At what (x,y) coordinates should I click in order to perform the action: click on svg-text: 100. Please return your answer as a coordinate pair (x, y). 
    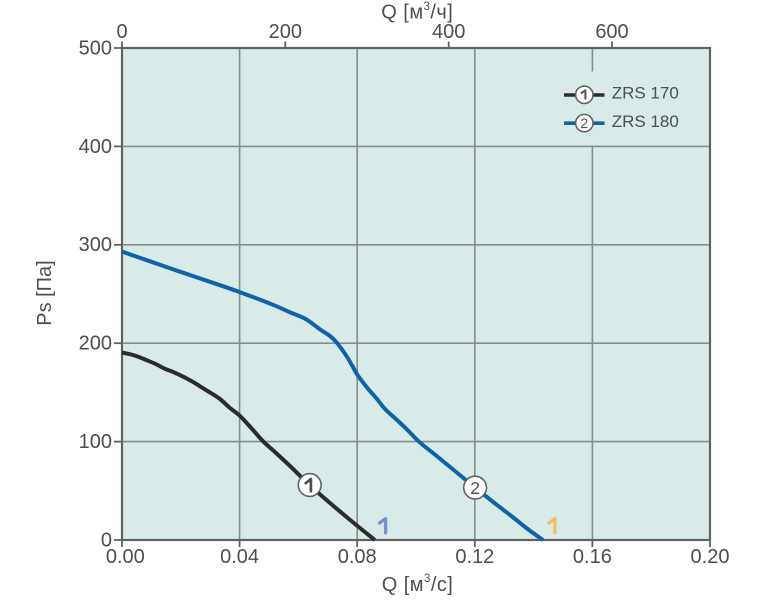
    Looking at the image, I should click on (95, 442).